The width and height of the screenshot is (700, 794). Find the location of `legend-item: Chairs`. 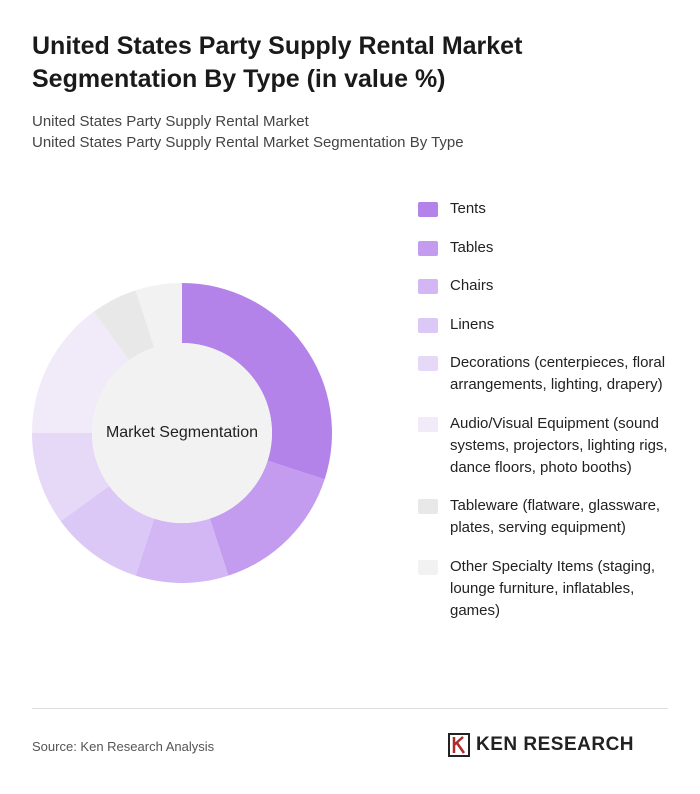

legend-item: Chairs is located at coordinates (548, 286).